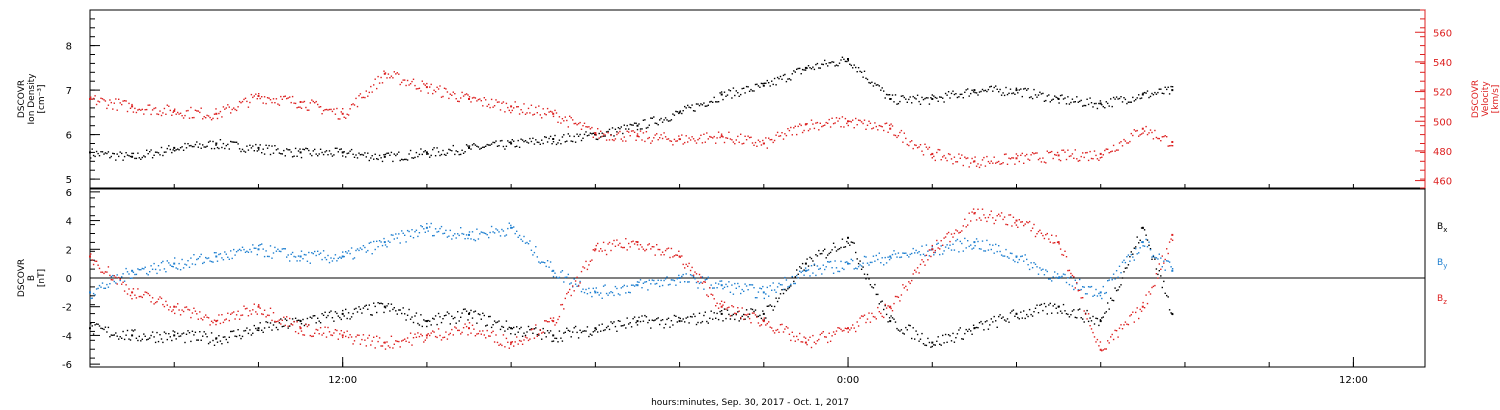 The height and width of the screenshot is (410, 1500). What do you see at coordinates (1442, 122) in the screenshot?
I see `y-tick-label-right: 500` at bounding box center [1442, 122].